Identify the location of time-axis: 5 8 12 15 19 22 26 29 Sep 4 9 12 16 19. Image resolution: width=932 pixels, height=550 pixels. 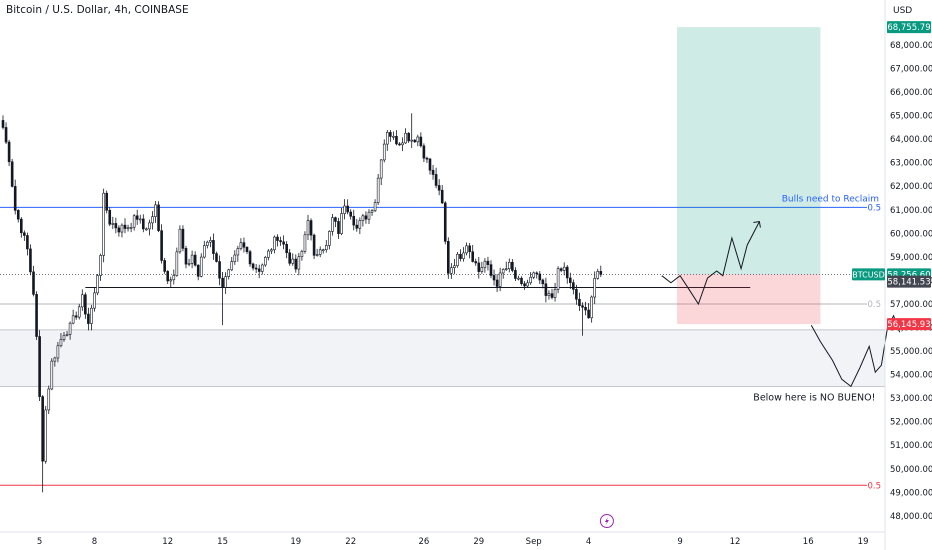
(442, 539).